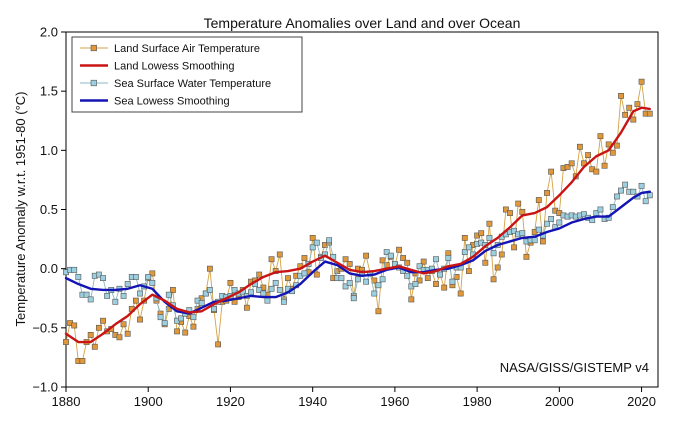  I want to click on x-tick-label: 1960, so click(394, 401).